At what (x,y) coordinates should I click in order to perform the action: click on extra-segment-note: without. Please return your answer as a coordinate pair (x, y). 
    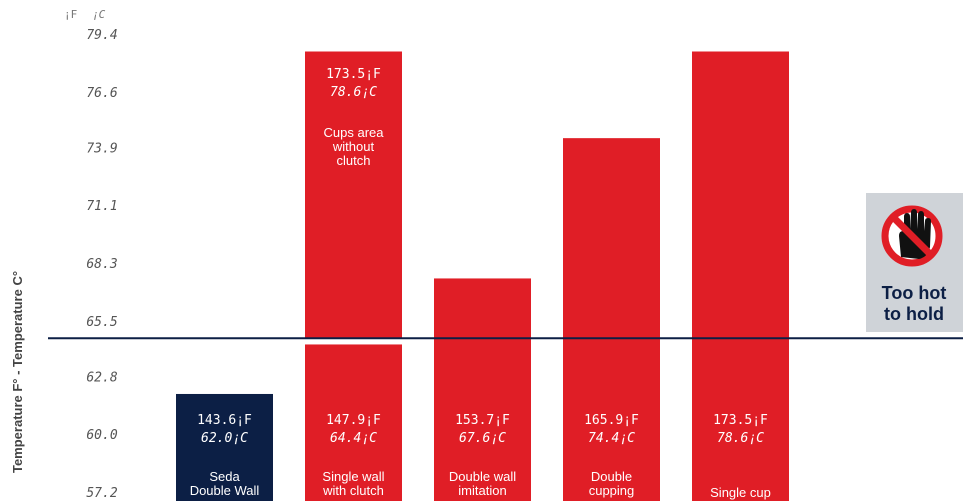
    Looking at the image, I should click on (353, 146).